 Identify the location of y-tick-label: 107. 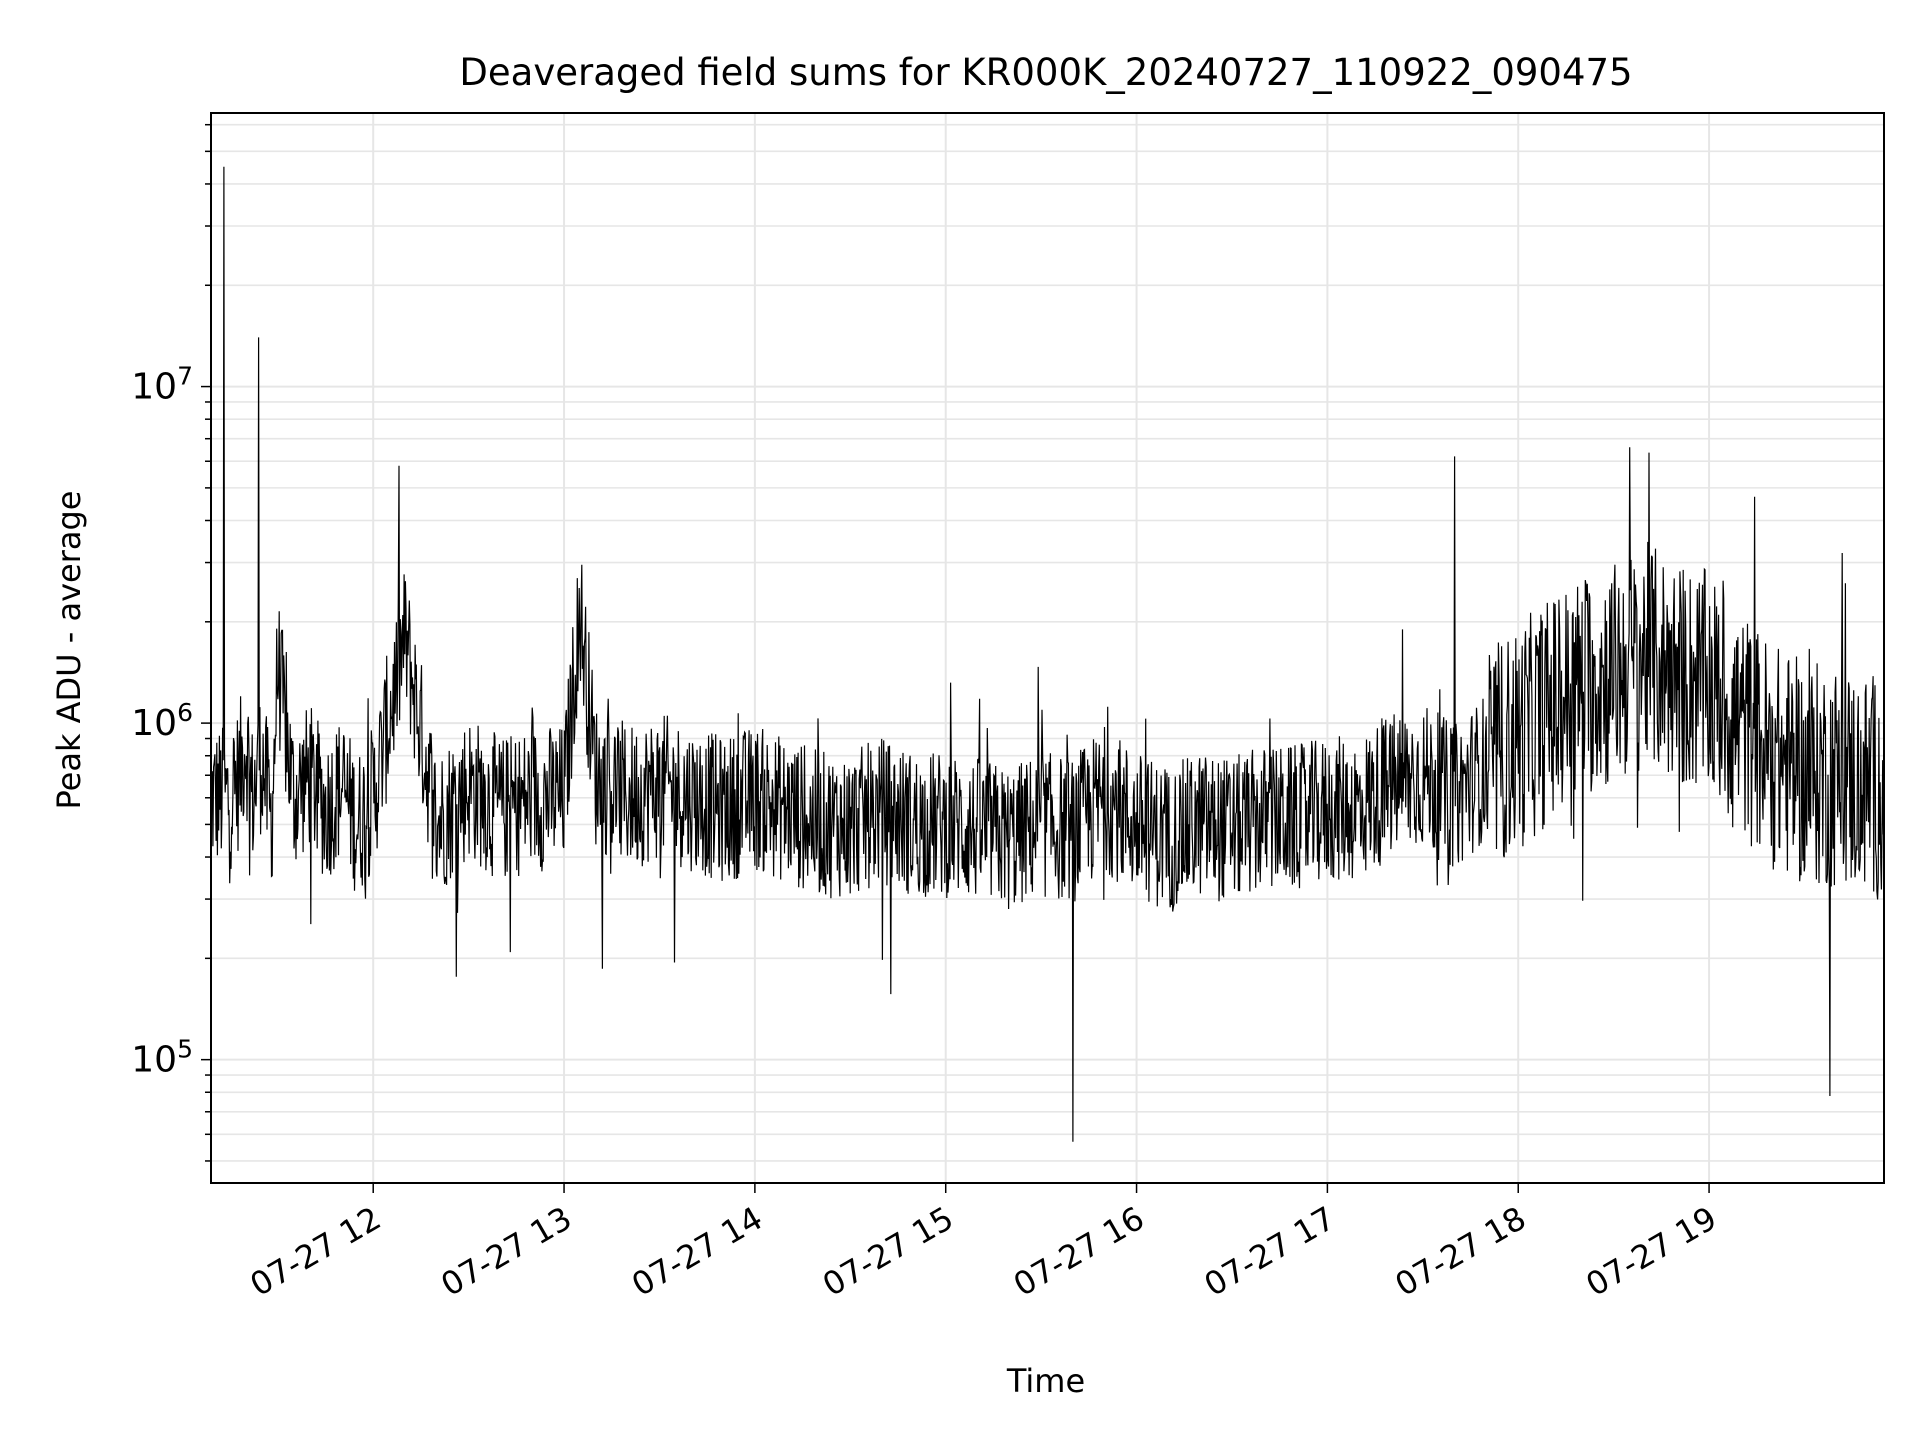
(162, 385).